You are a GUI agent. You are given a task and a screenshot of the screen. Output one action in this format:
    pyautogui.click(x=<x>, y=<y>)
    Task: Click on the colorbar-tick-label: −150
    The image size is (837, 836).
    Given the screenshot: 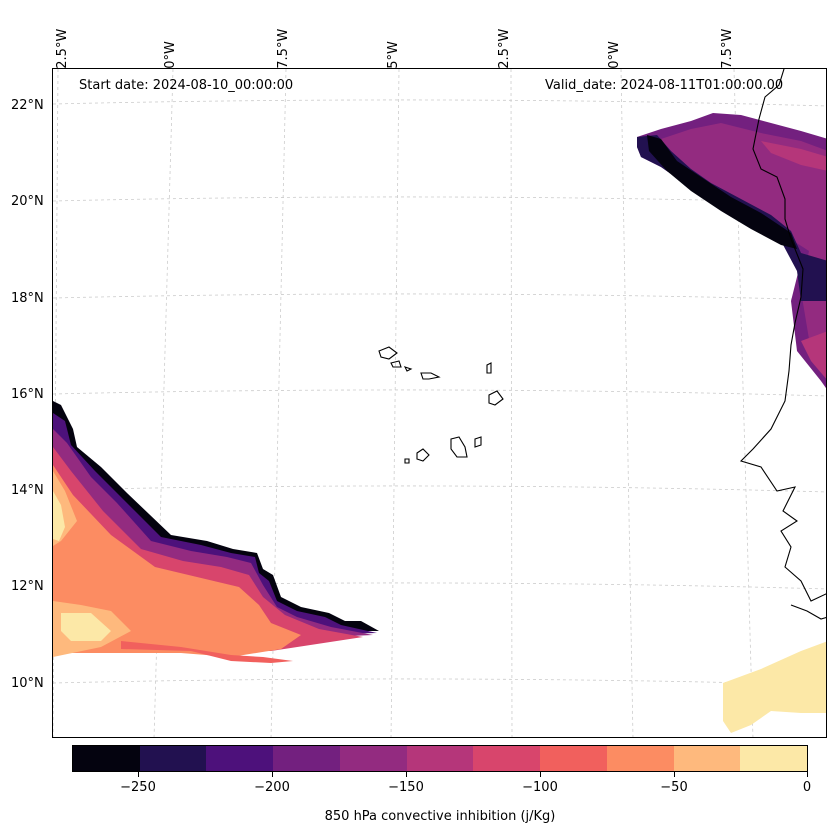 What is the action you would take?
    pyautogui.click(x=406, y=787)
    